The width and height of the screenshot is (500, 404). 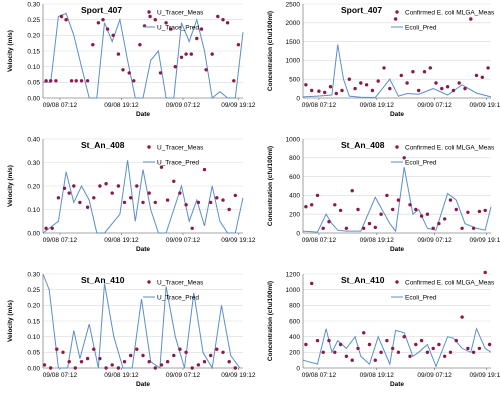 I want to click on y-tick-label: 0.05, so click(x=33, y=83).